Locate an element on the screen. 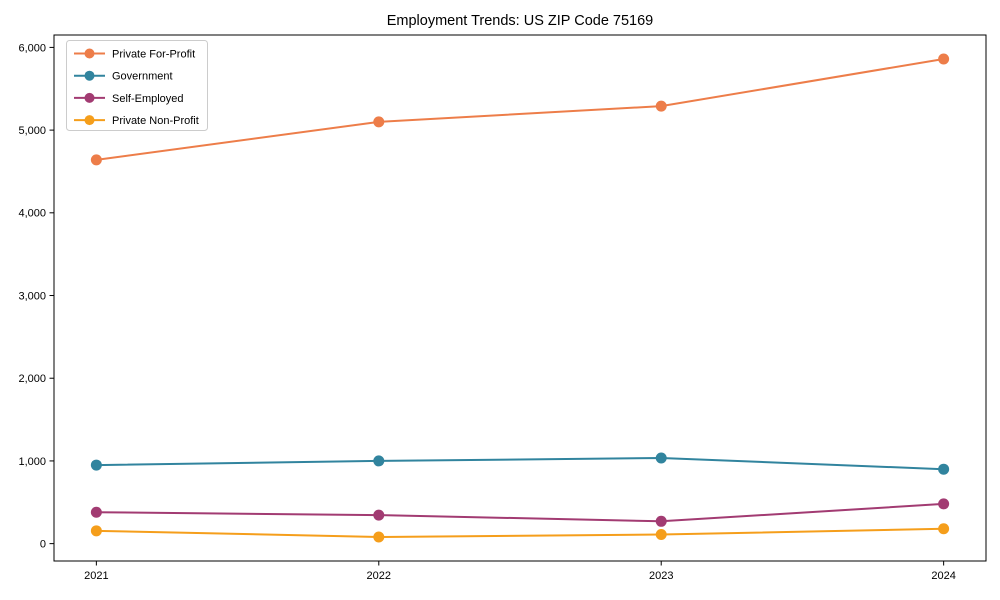  legend-item-label: Private Non-Profit is located at coordinates (155, 121).